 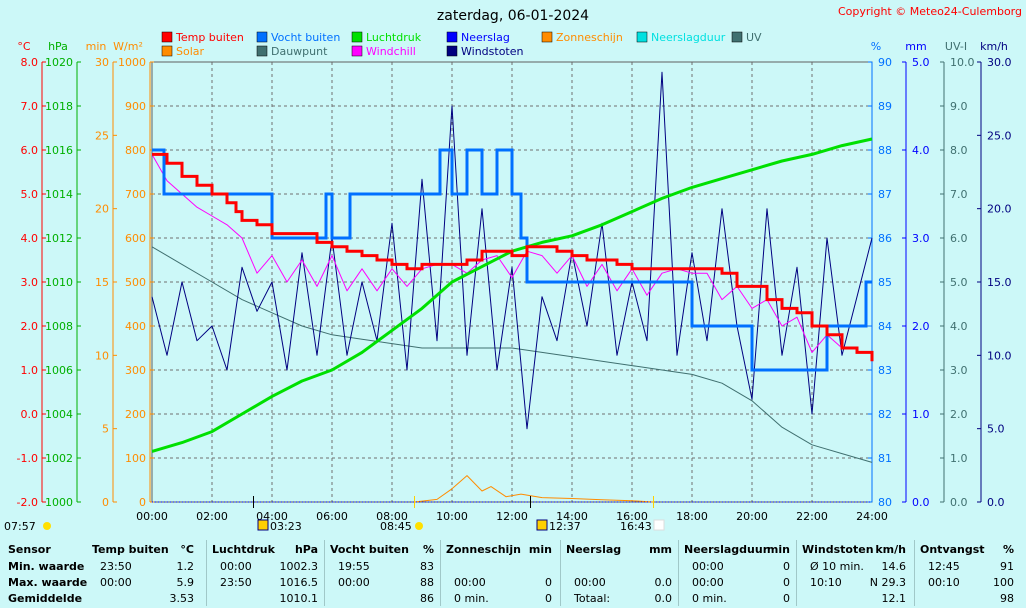 I want to click on stats-row-label: Min. waarde, so click(x=46, y=566).